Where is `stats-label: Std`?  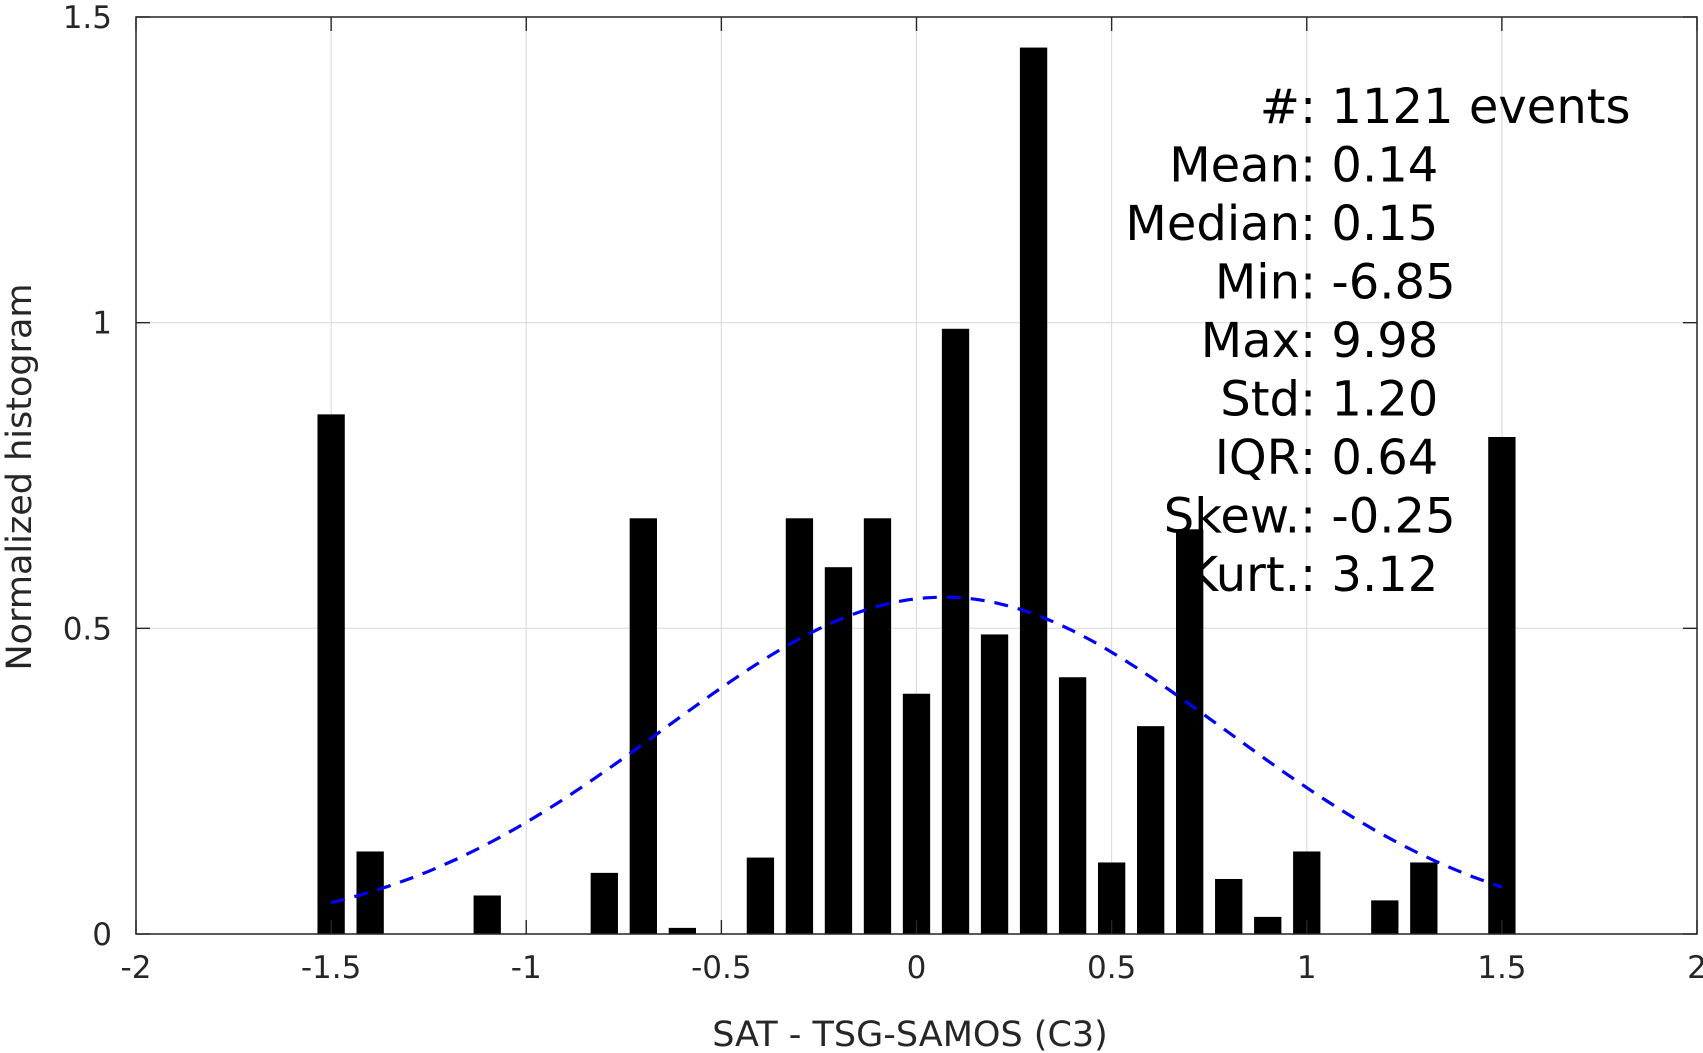
stats-label: Std is located at coordinates (1260, 400).